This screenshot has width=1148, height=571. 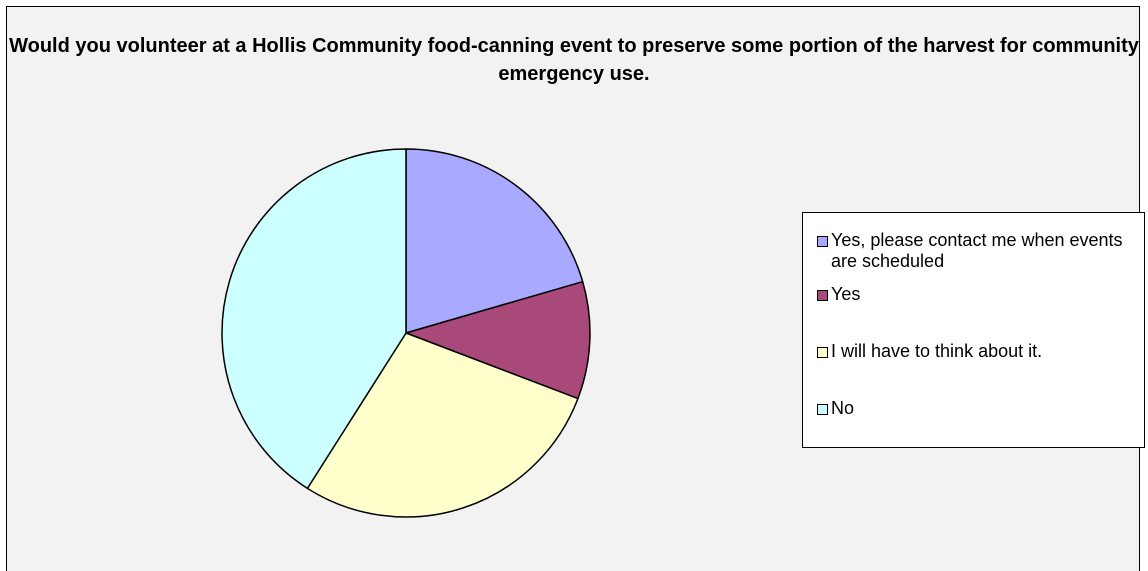 I want to click on legend-label: I will have to think about it., so click(x=937, y=351).